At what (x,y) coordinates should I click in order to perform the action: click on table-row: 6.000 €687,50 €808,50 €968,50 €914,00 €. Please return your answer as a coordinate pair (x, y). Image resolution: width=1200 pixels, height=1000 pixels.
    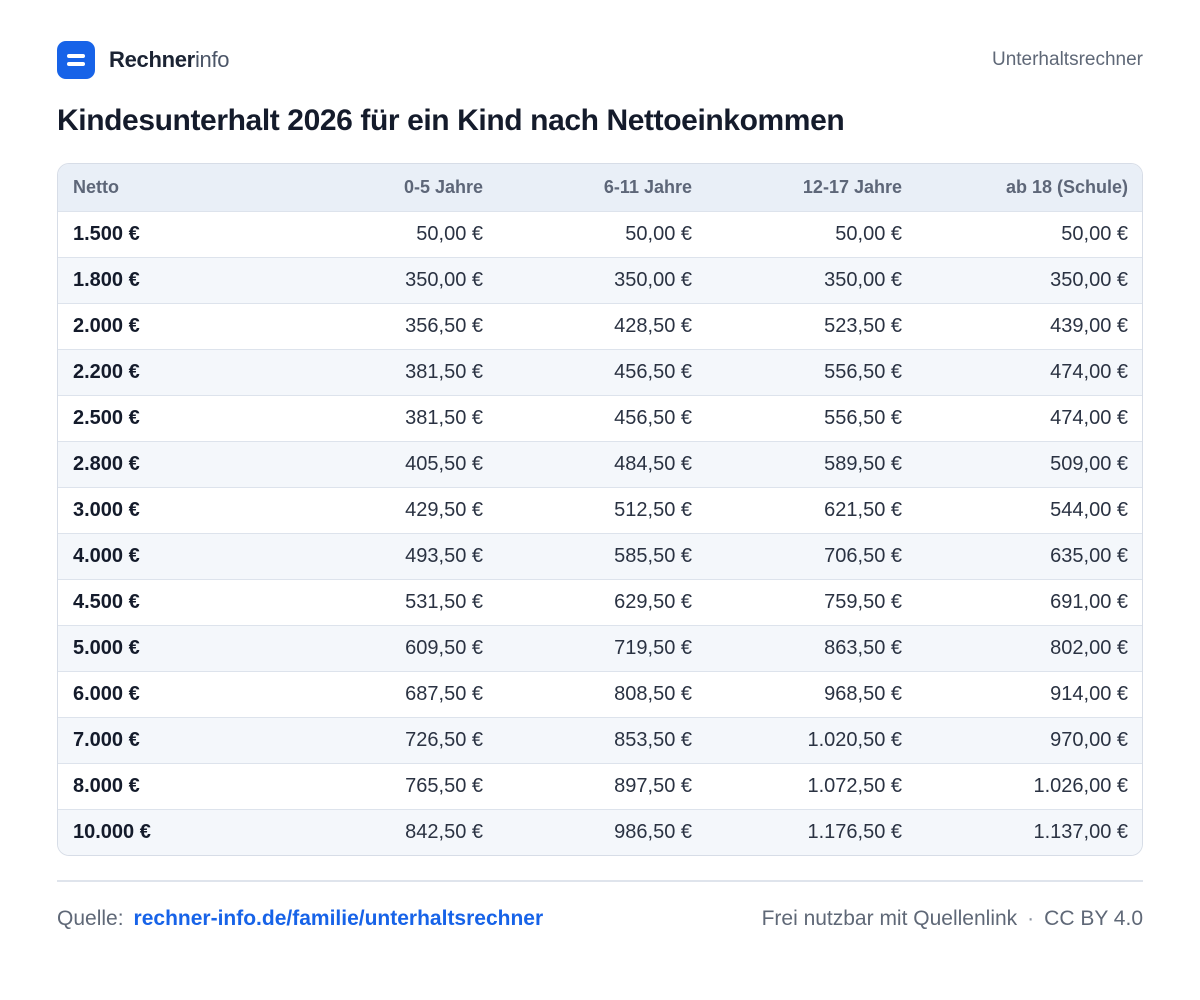
    Looking at the image, I should click on (600, 693).